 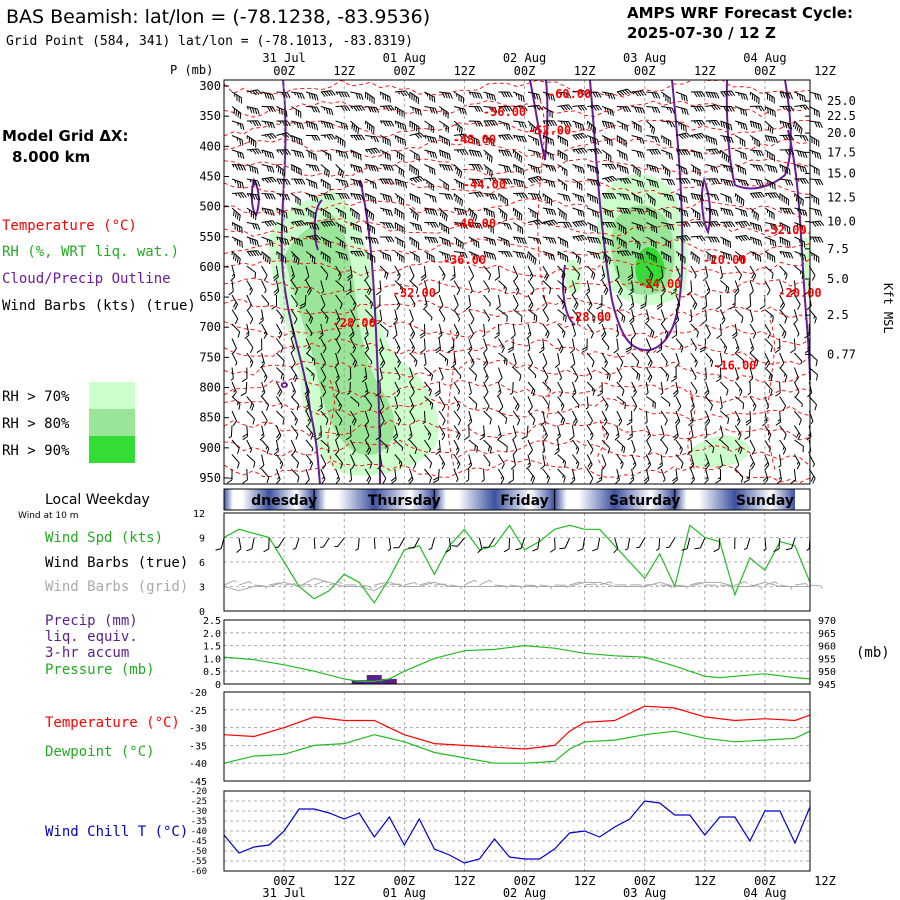 I want to click on rh70-swatch, so click(x=112, y=395).